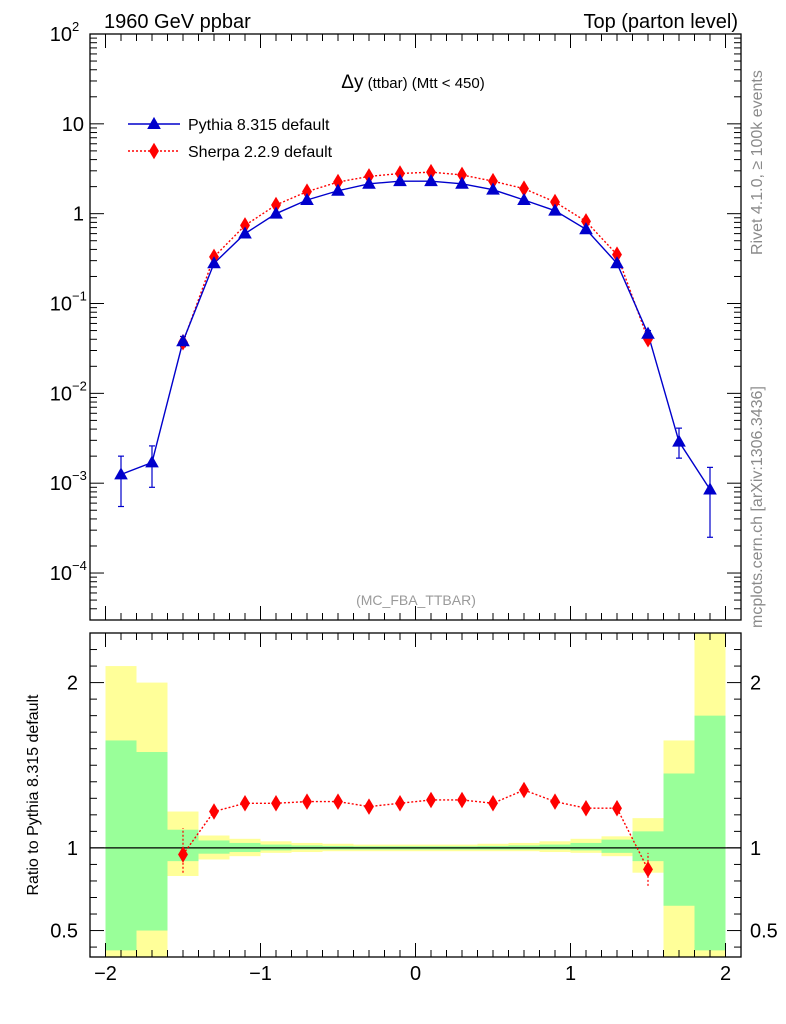  Describe the element at coordinates (423, 83) in the screenshot. I see `plot-title-text: (ttbar) (Mtt < 450)` at that location.